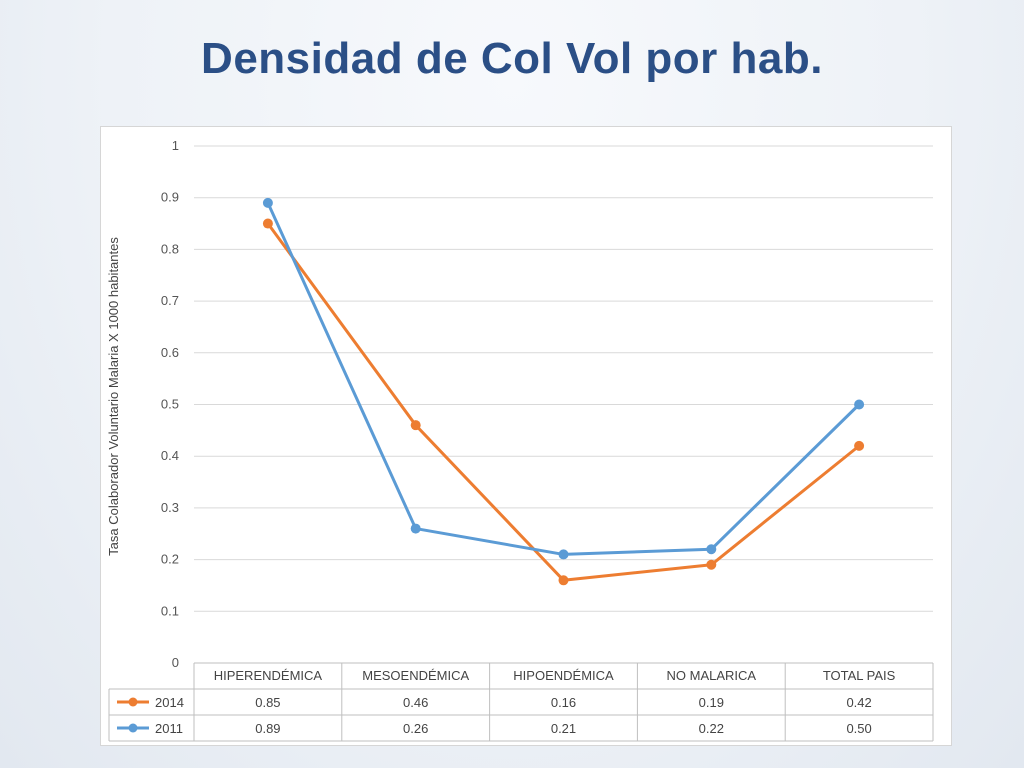 This screenshot has width=1024, height=768. I want to click on y-tick-label: 0.5, so click(170, 404).